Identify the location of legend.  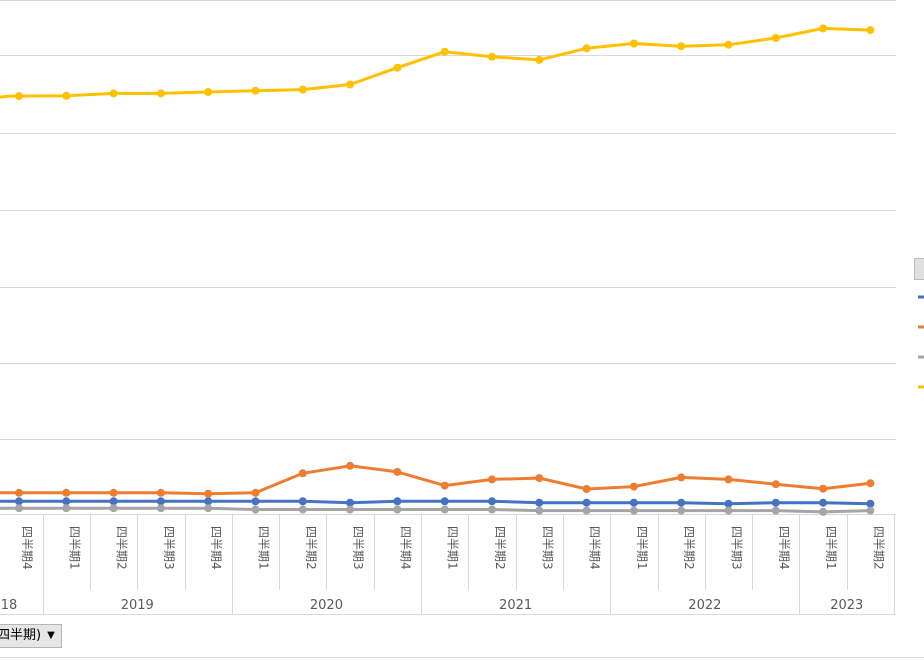
(921, 342).